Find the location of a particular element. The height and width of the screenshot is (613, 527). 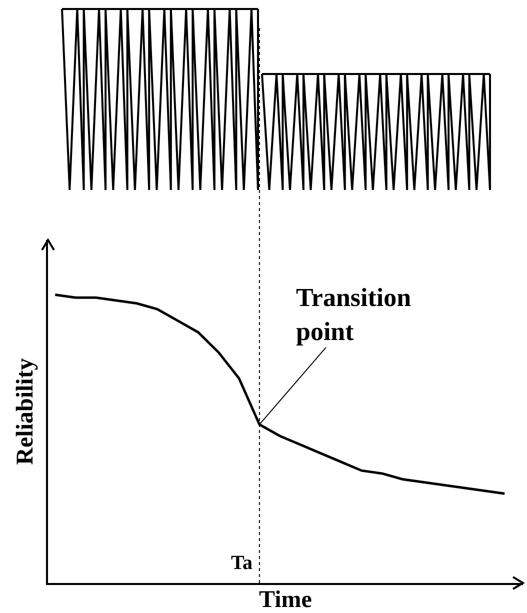

text: Ta is located at coordinates (242, 563).